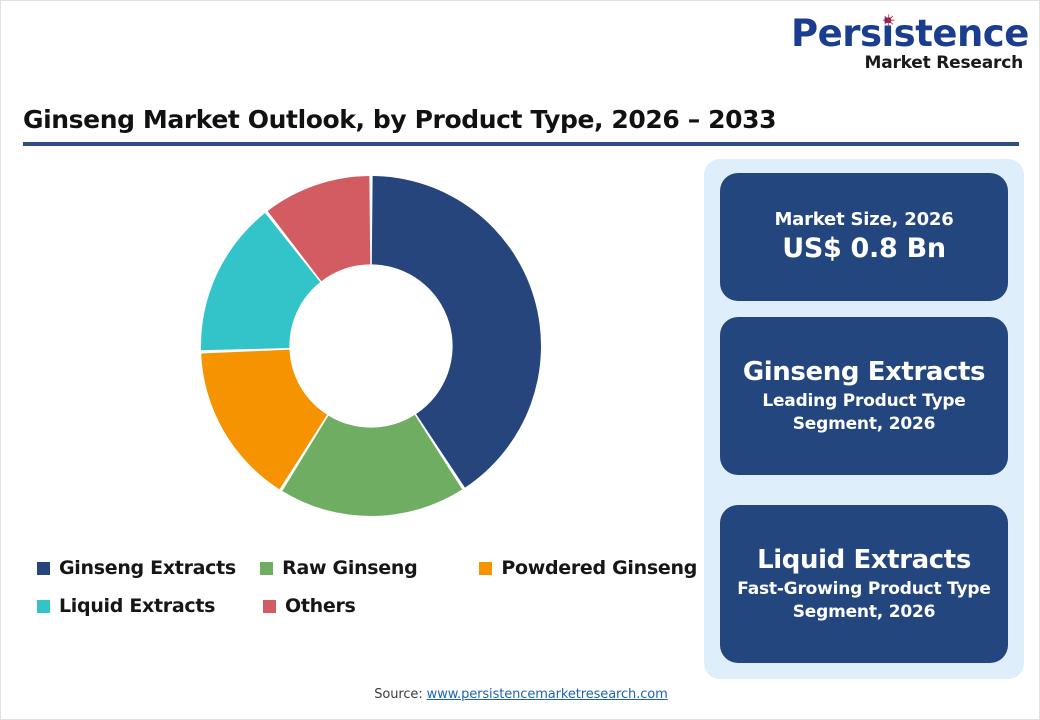 This screenshot has width=1040, height=720. I want to click on legend-item-powdered-ginseng: Powdered Ginseng, so click(588, 568).